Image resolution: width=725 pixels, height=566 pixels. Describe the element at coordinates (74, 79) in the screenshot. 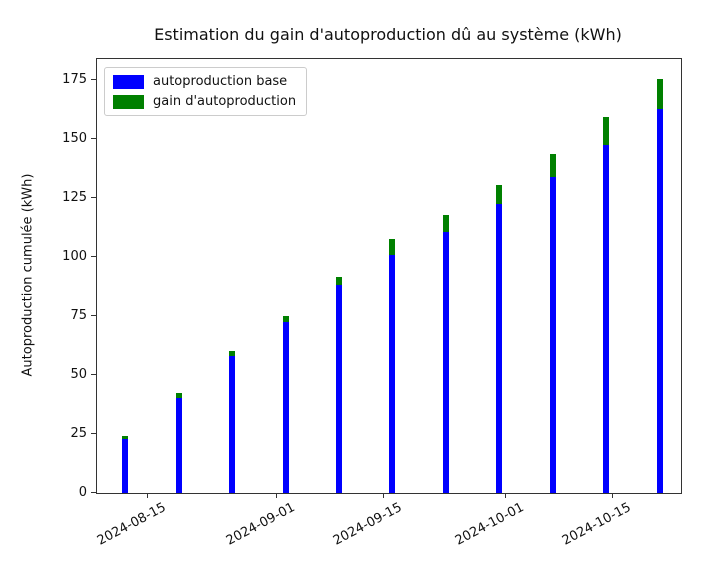

I see `y-tick-label: 175` at that location.